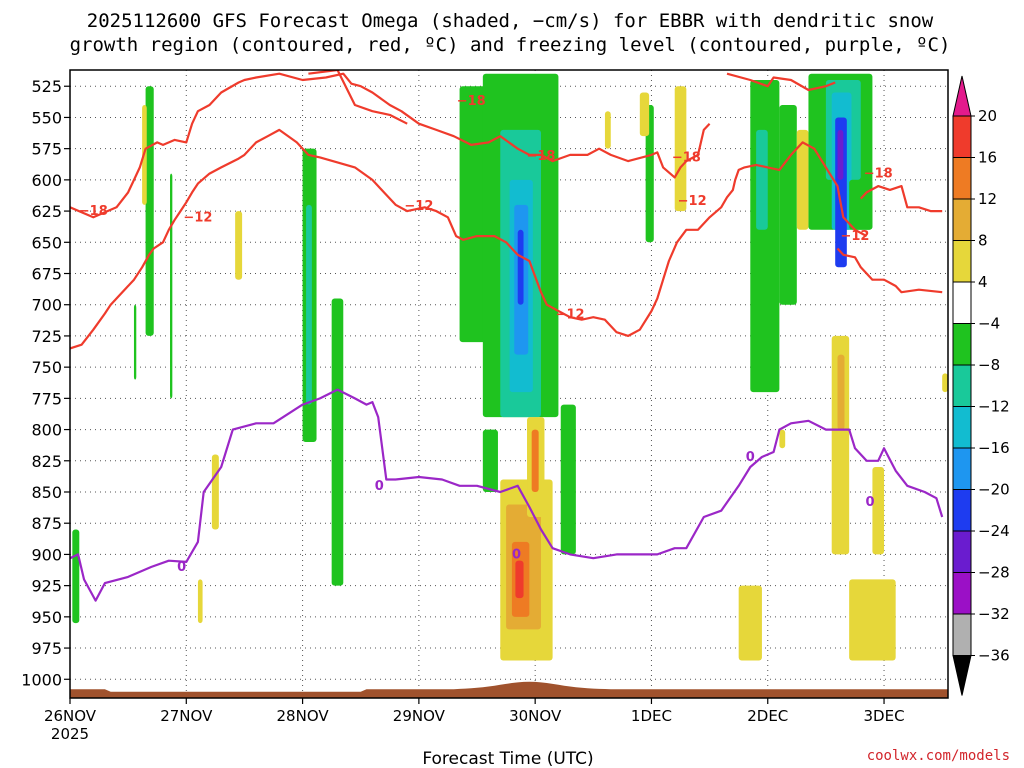 The width and height of the screenshot is (1024, 768). Describe the element at coordinates (516, 554) in the screenshot. I see `freezing-level-label-2: 0` at that location.